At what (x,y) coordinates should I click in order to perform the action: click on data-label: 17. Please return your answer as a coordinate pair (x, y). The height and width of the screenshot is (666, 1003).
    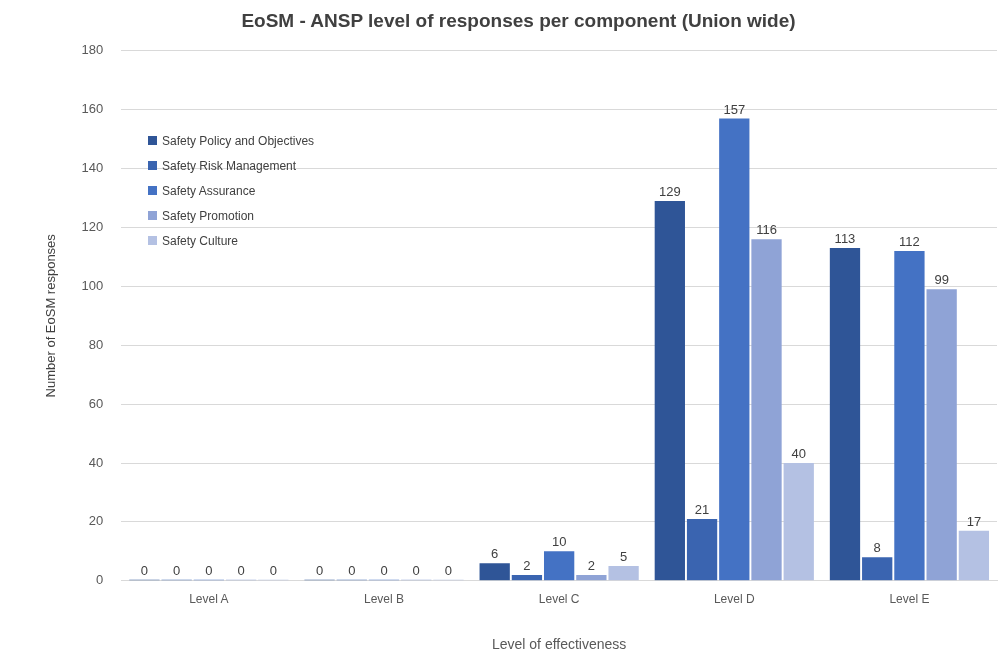
    Looking at the image, I should click on (974, 521).